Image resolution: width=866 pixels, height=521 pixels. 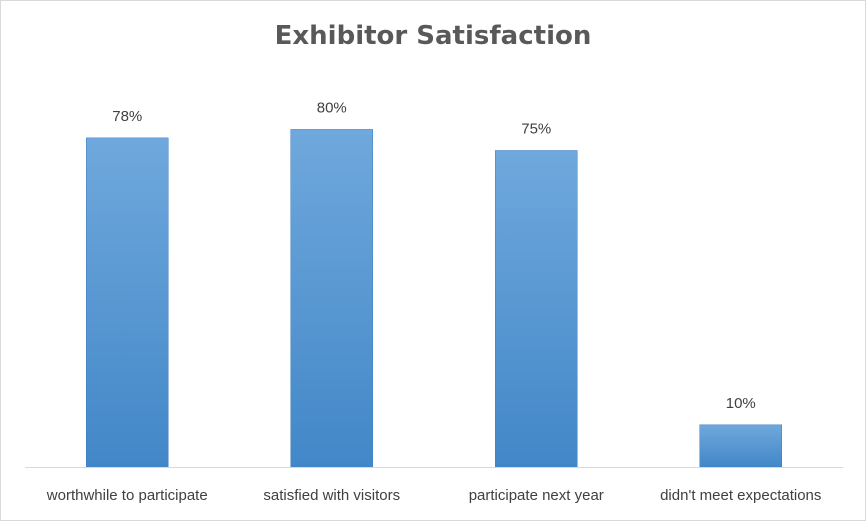 What do you see at coordinates (536, 495) in the screenshot?
I see `category-label-3: participate next year` at bounding box center [536, 495].